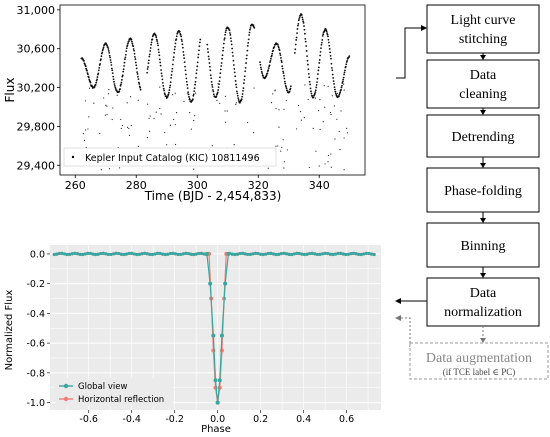 The image size is (550, 437). I want to click on normalized-flux-x-tick-label: -0.4, so click(131, 419).